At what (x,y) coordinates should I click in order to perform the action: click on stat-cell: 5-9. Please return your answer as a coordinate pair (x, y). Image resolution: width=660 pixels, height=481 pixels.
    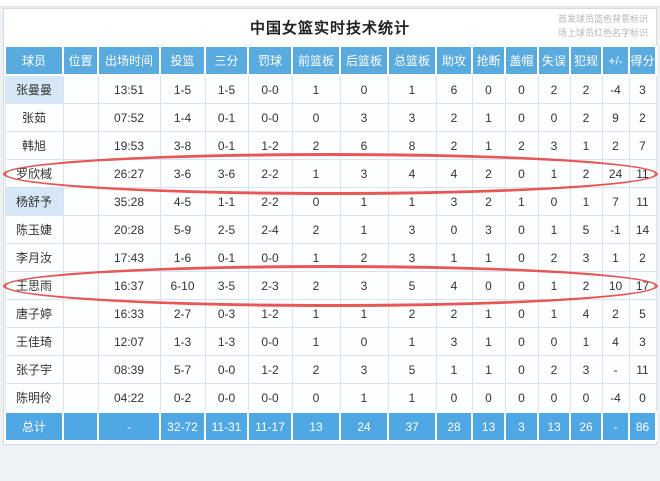
    Looking at the image, I should click on (182, 229).